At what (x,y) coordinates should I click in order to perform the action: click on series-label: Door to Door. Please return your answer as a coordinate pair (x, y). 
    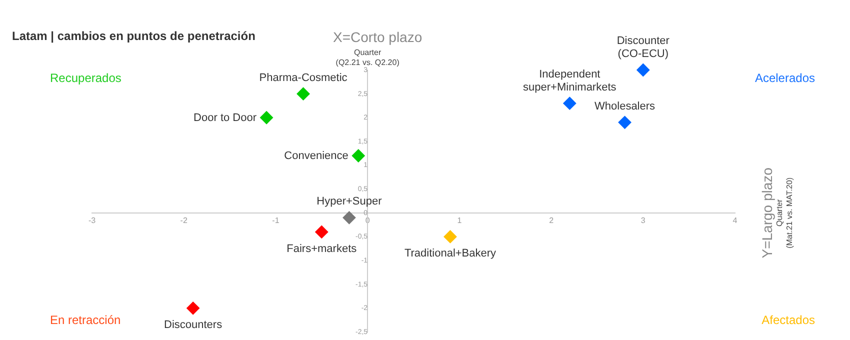
    Looking at the image, I should click on (225, 118).